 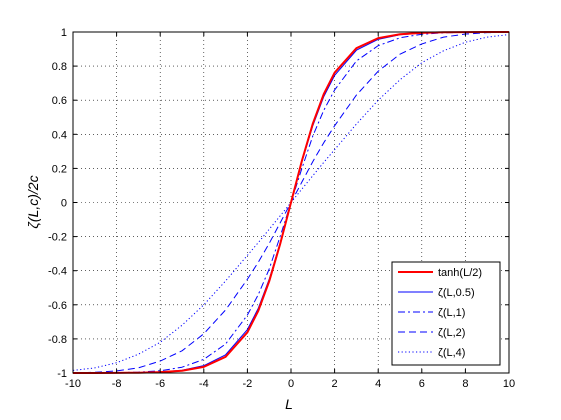 I want to click on y-tick-label: 0, so click(x=64, y=204).